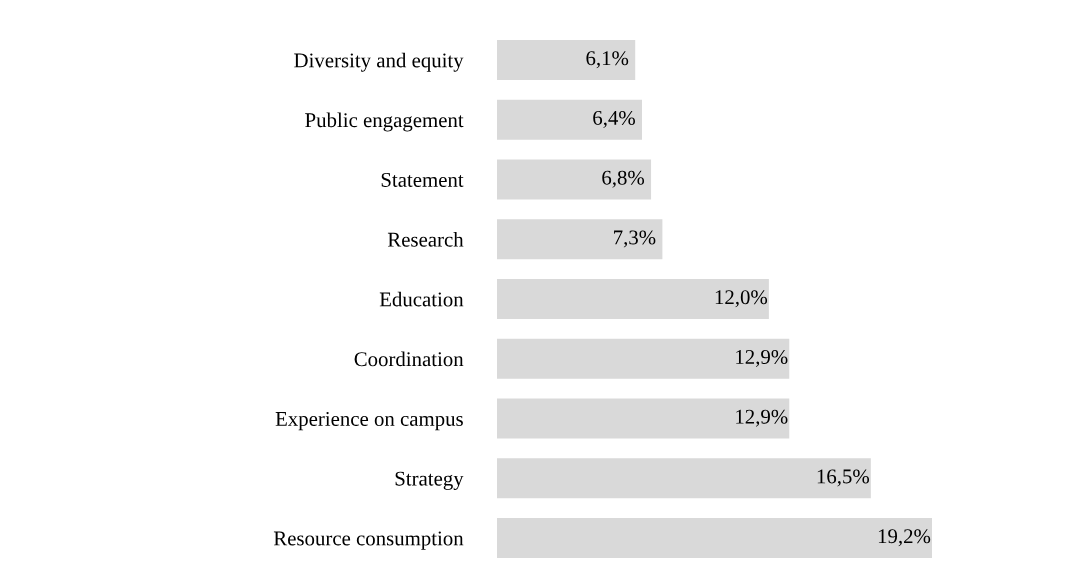  I want to click on y-tick-label: Research, so click(425, 239).